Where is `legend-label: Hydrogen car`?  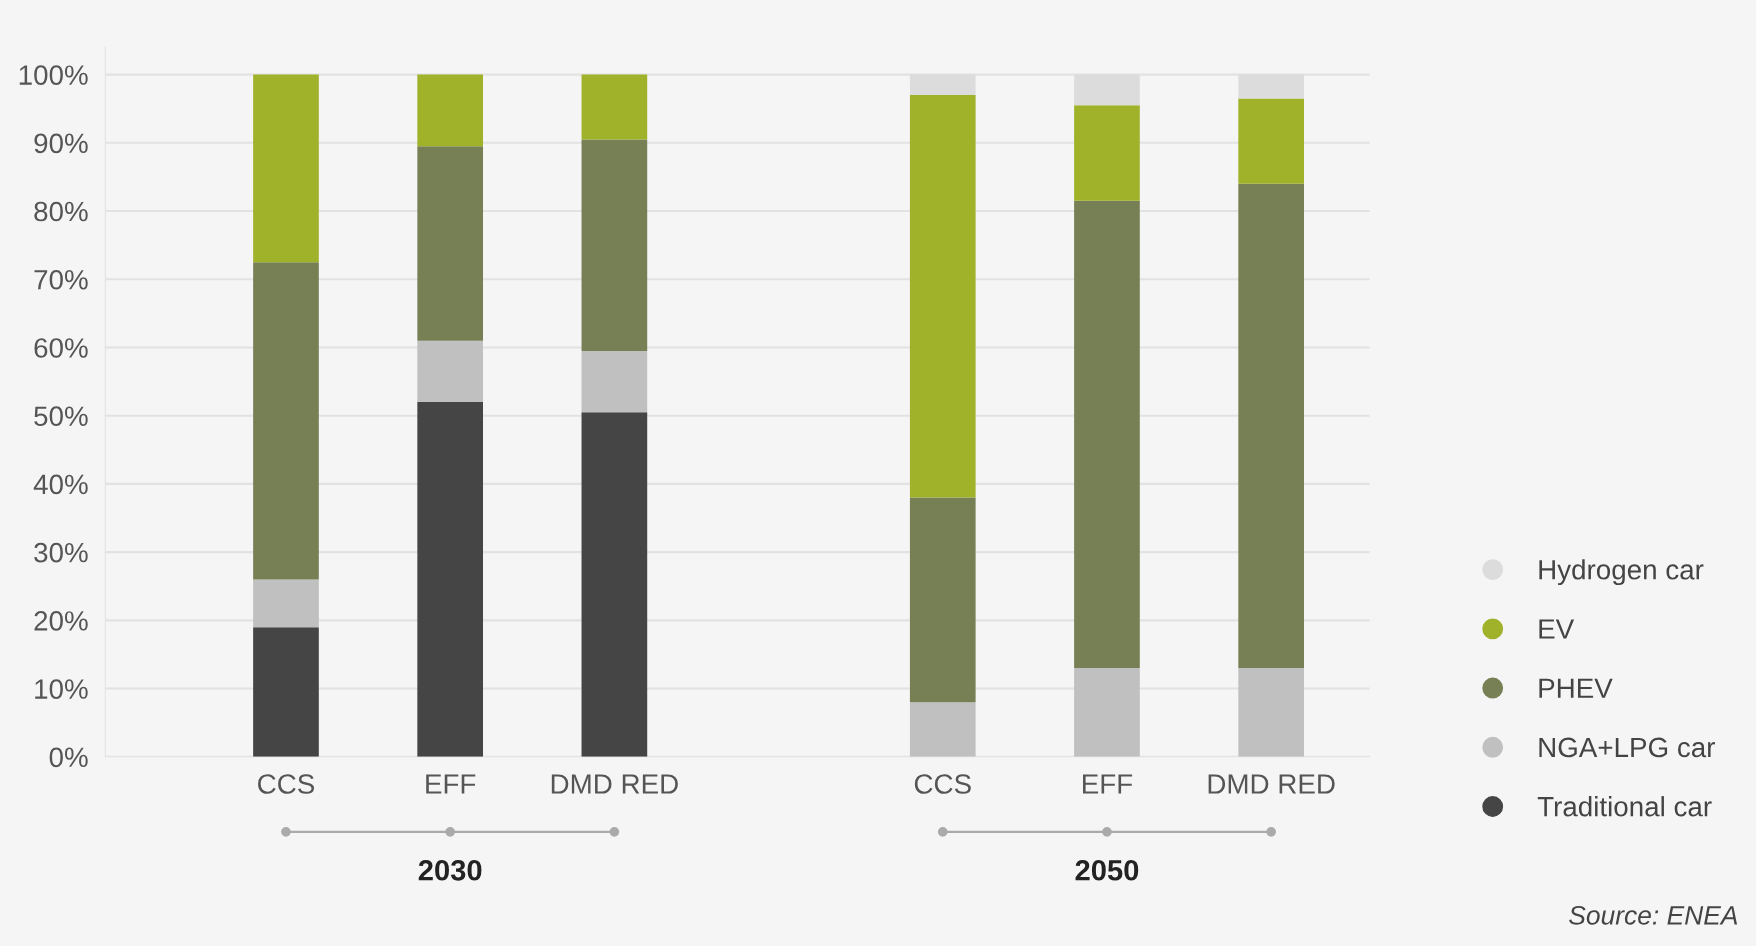 legend-label: Hydrogen car is located at coordinates (1621, 572).